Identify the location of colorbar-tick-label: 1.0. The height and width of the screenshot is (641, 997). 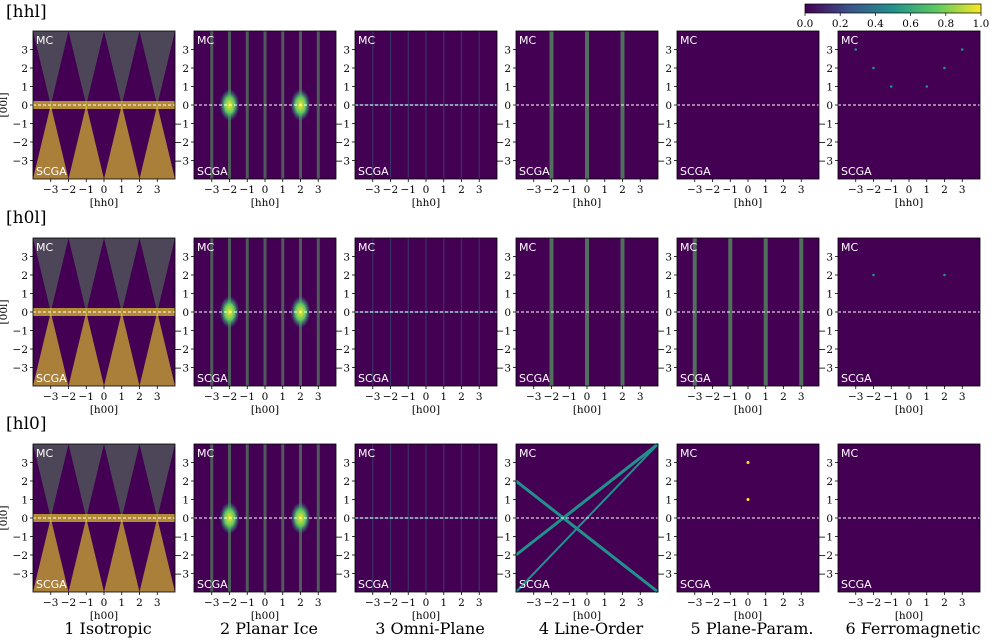
(981, 24).